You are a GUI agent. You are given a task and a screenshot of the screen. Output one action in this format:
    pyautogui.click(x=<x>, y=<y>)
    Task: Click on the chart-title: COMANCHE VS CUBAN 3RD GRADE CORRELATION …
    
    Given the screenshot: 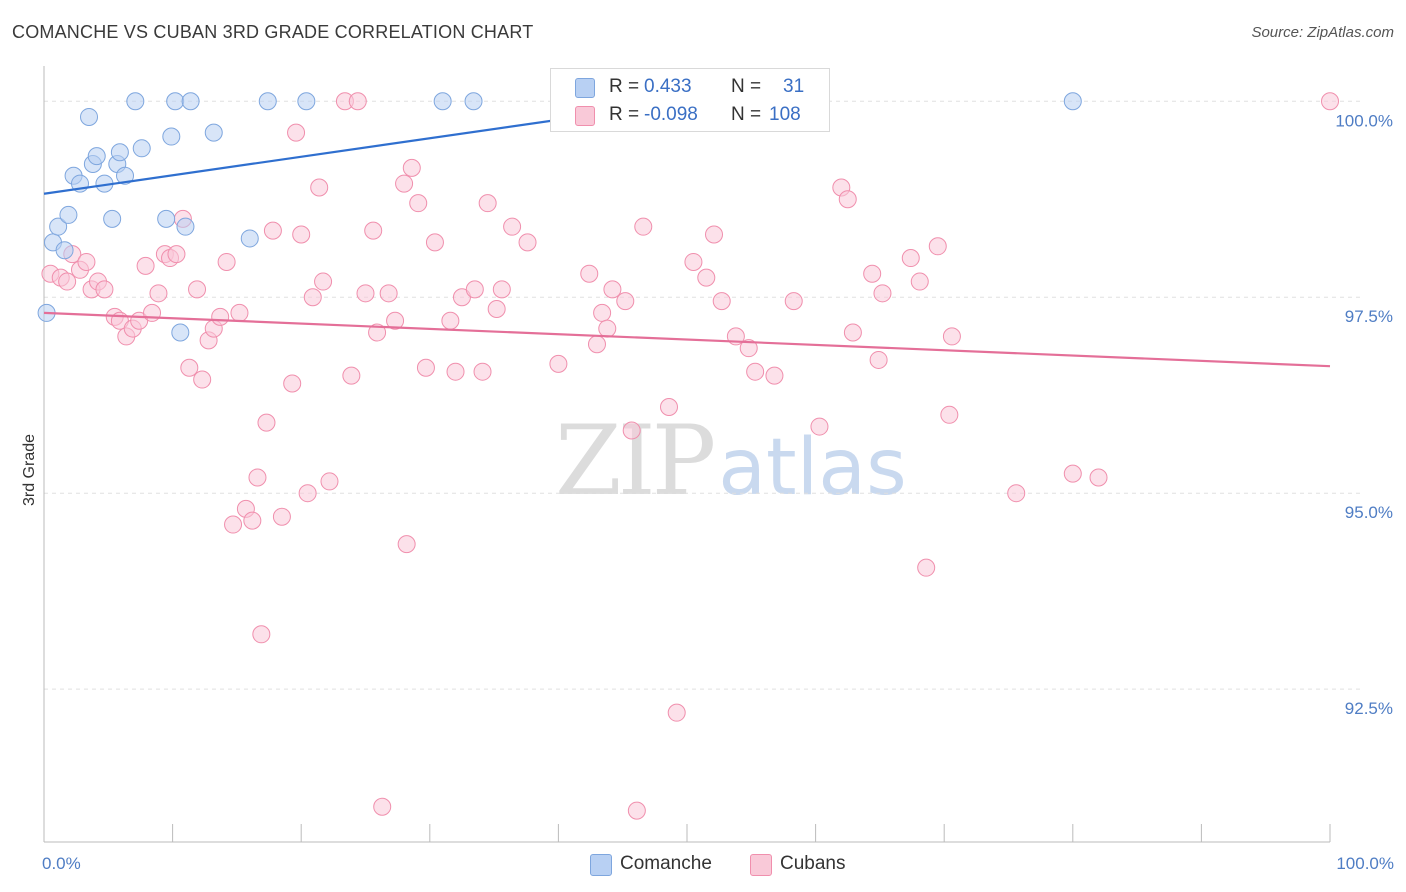 What is the action you would take?
    pyautogui.click(x=273, y=32)
    